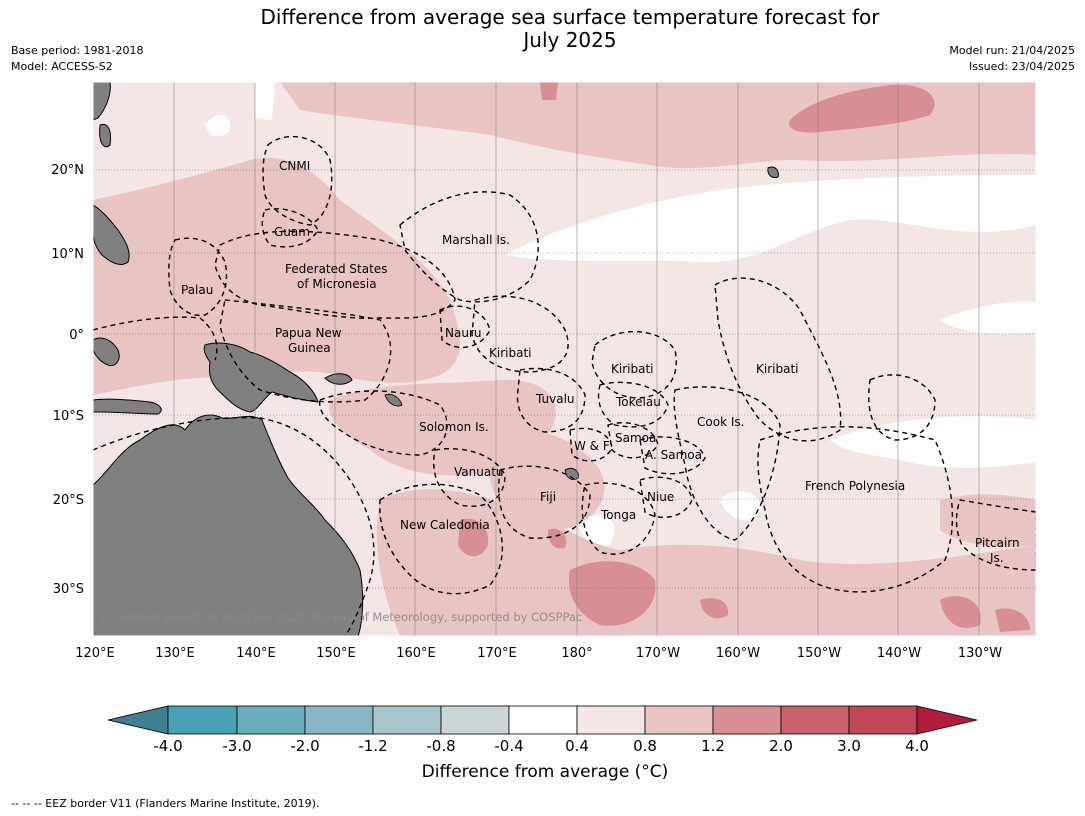  Describe the element at coordinates (309, 348) in the screenshot. I see `label-png-2: Guinea` at that location.